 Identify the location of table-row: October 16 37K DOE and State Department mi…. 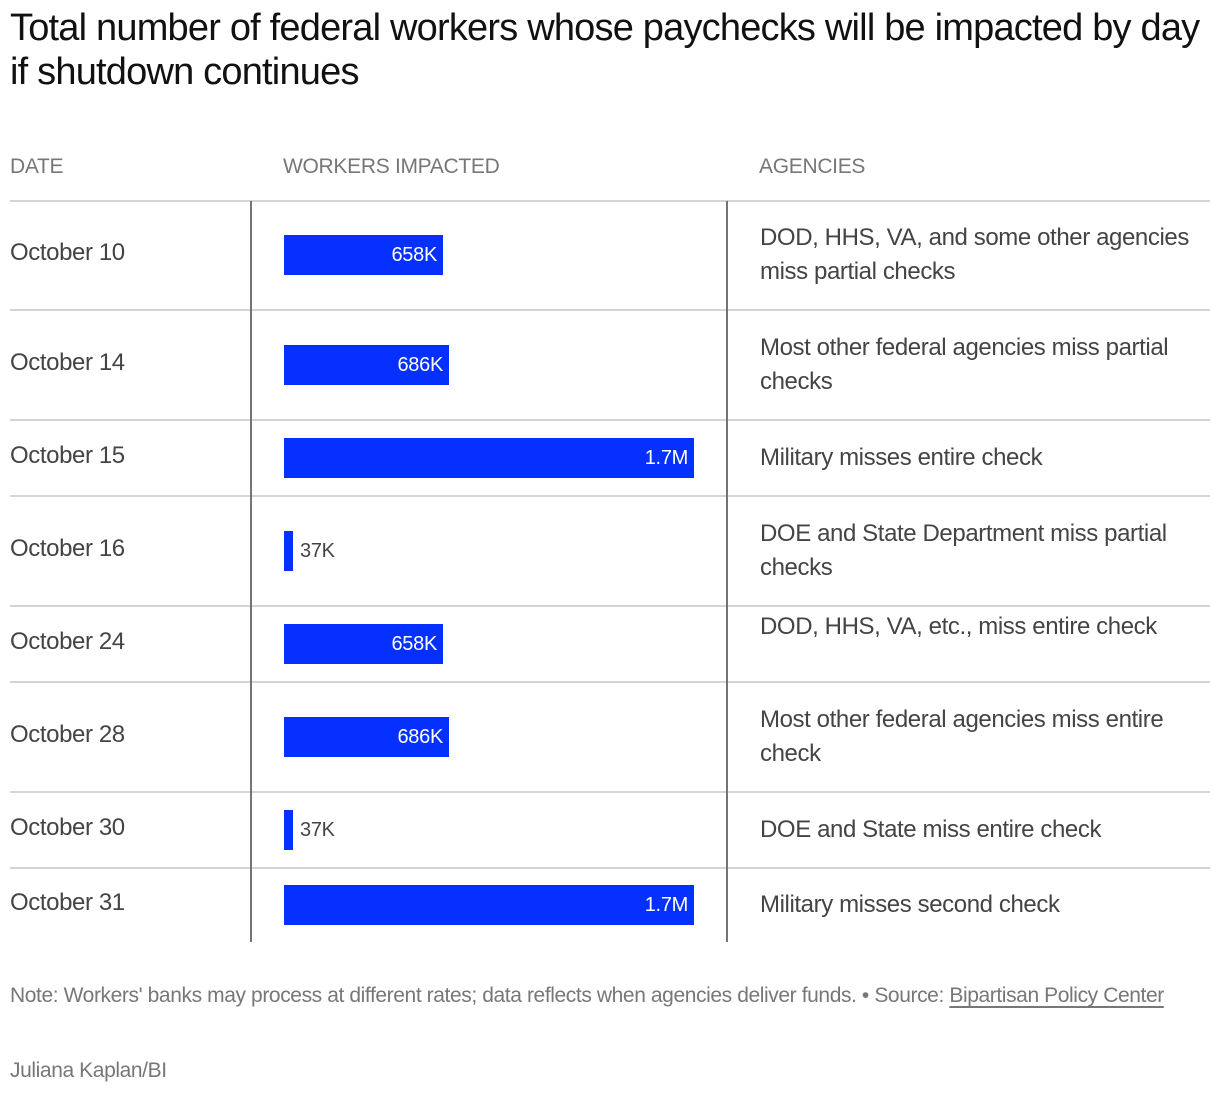
(610, 551).